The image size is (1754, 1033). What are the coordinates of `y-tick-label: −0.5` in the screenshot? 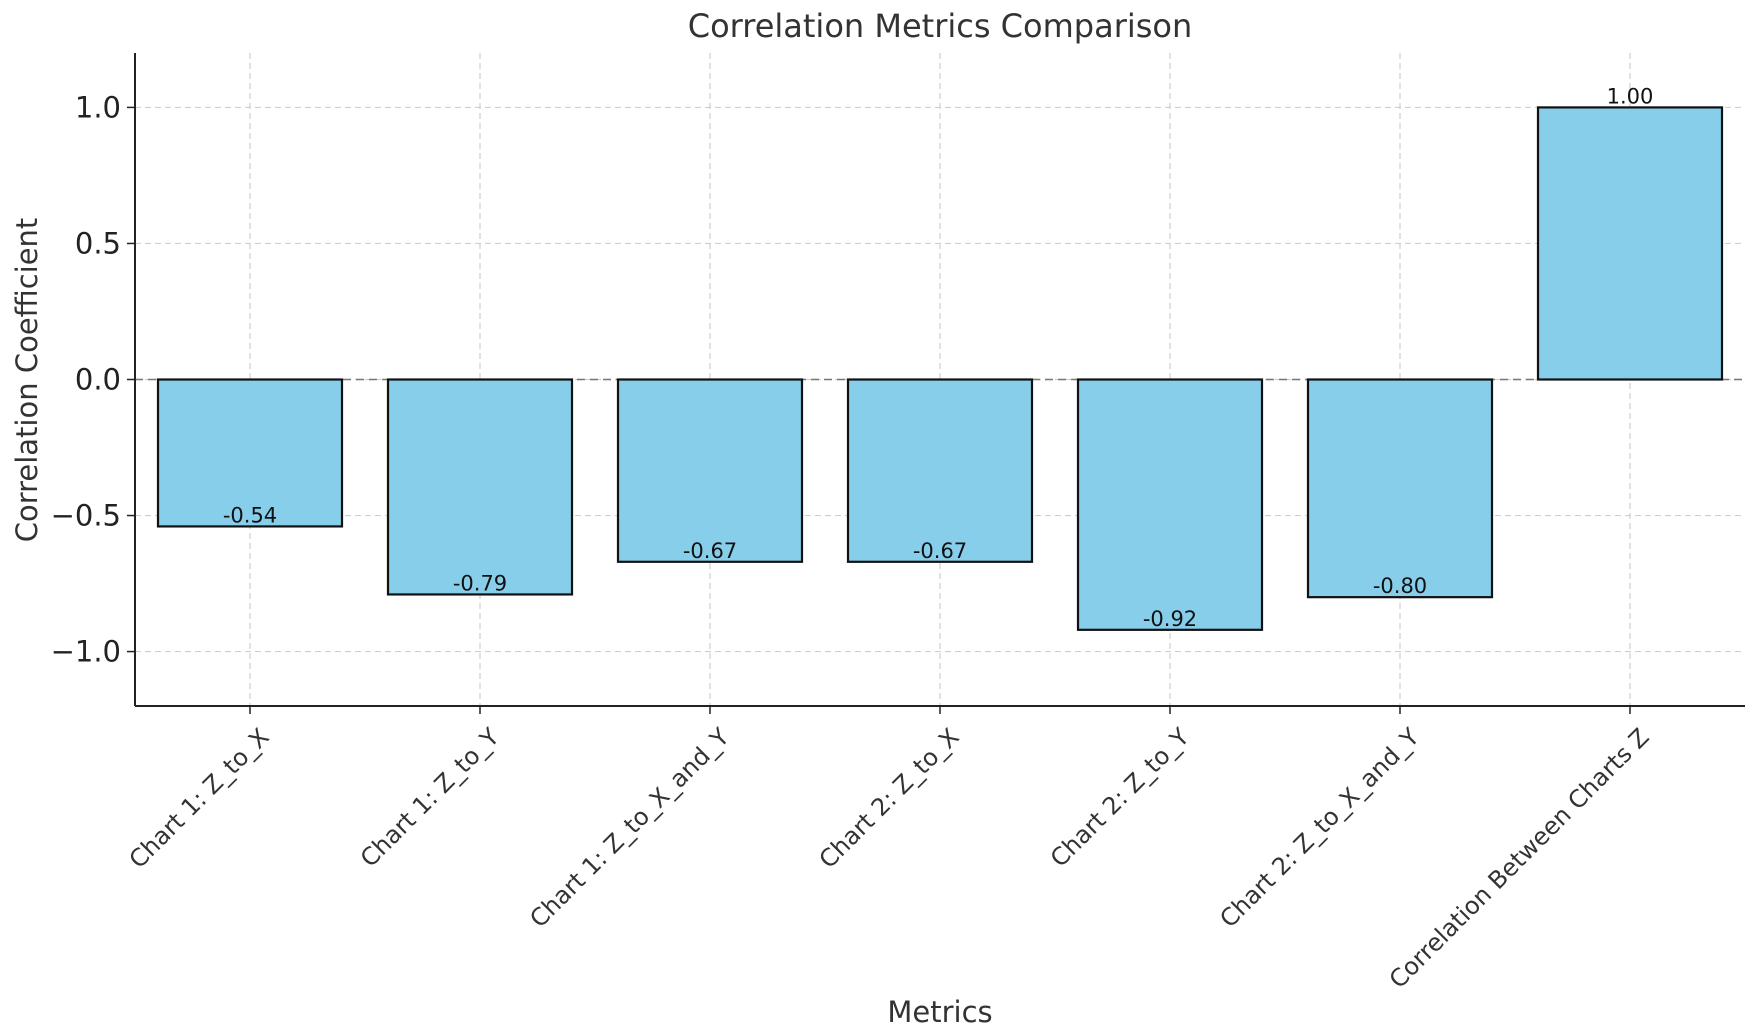 It's located at (86, 516).